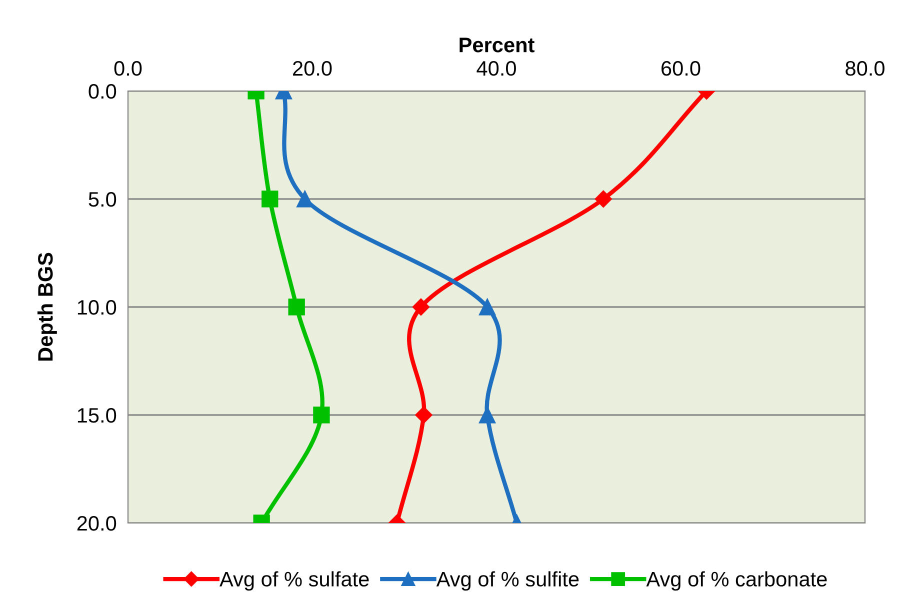 Image resolution: width=907 pixels, height=596 pixels. What do you see at coordinates (507, 581) in the screenshot?
I see `legend-label: Avg of % sulfite` at bounding box center [507, 581].